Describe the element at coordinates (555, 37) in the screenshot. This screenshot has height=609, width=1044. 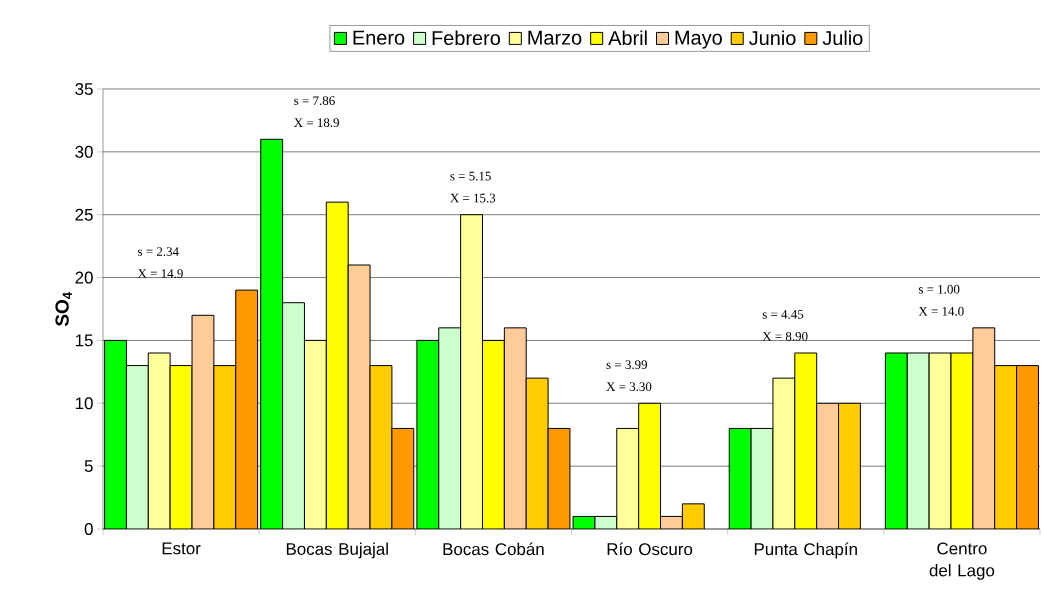
I see `legend-label: Marzo` at that location.